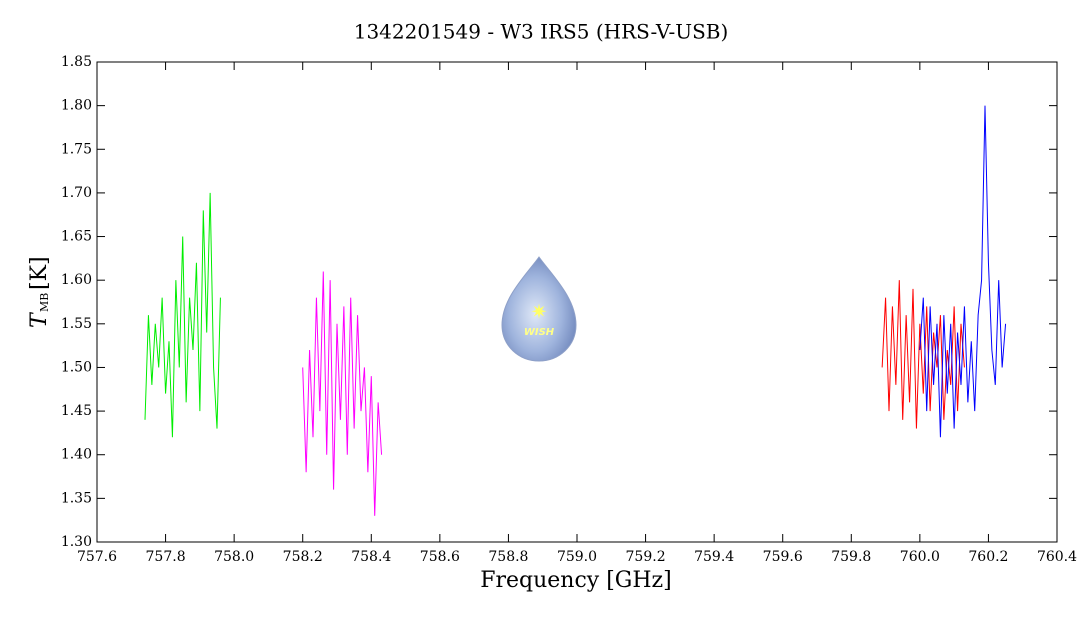  I want to click on y-tick-label: 1.80, so click(76, 106).